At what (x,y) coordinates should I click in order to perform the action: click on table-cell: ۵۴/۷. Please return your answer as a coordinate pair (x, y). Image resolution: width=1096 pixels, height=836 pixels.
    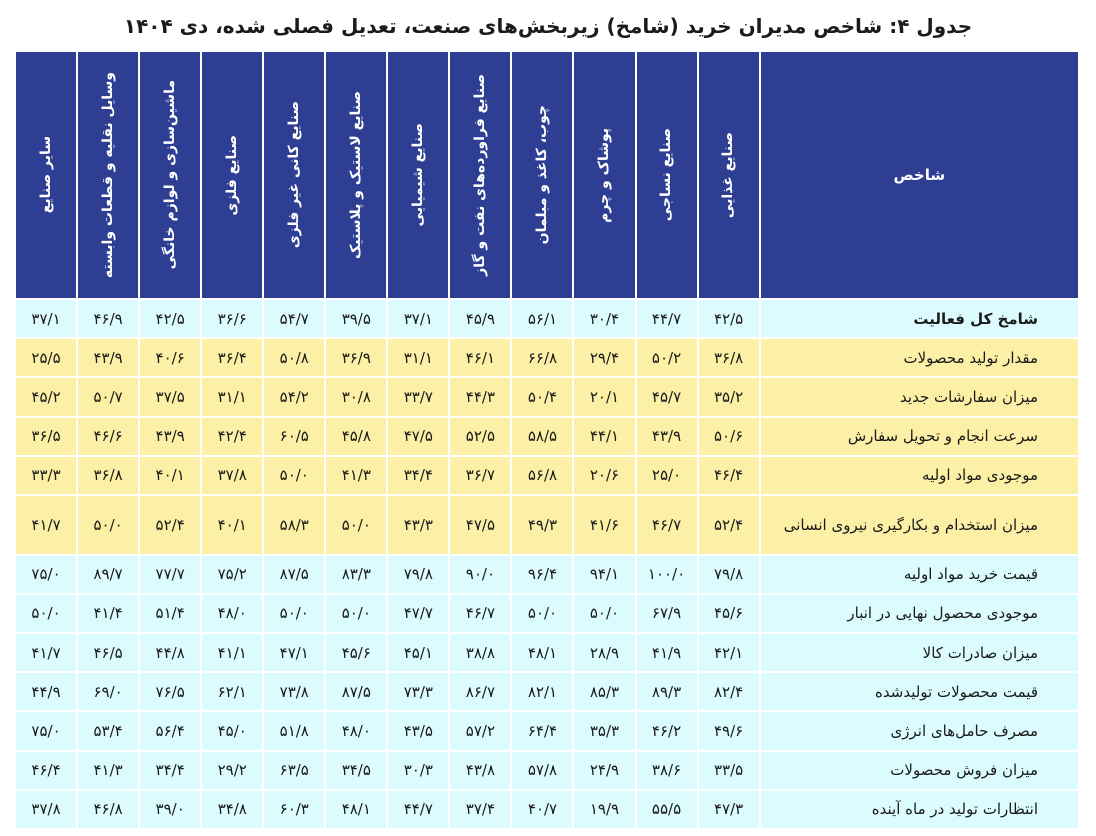
    Looking at the image, I should click on (294, 319).